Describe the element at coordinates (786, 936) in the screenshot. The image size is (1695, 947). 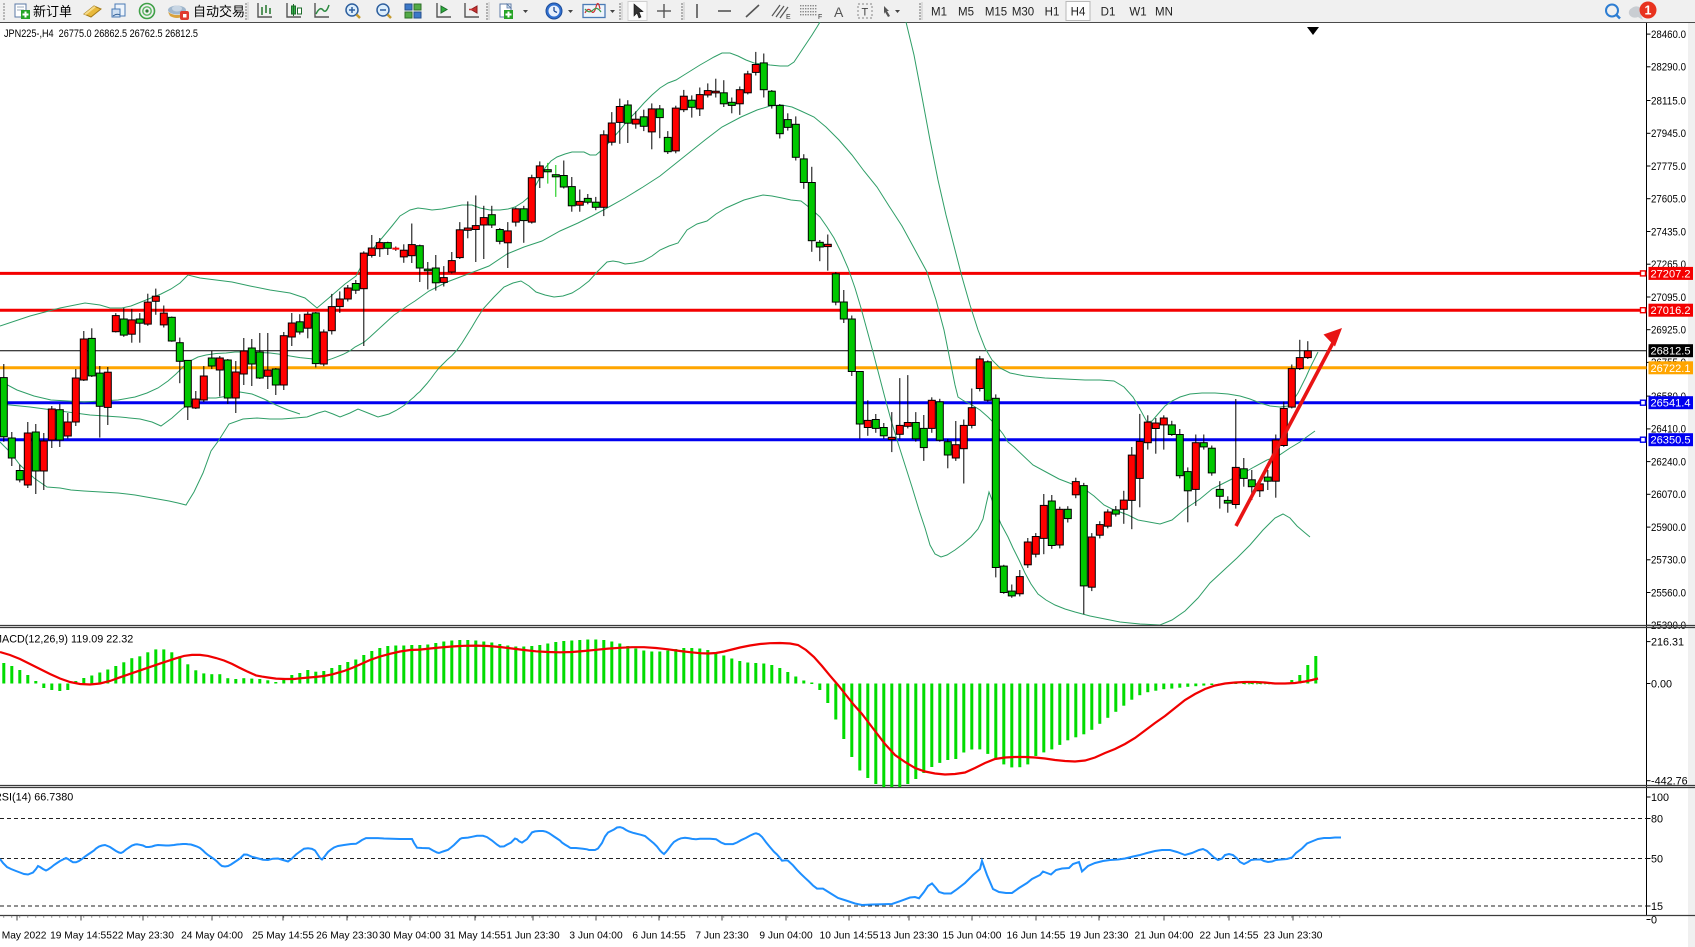
I see `svg-text: 9 Jun 04:00` at that location.